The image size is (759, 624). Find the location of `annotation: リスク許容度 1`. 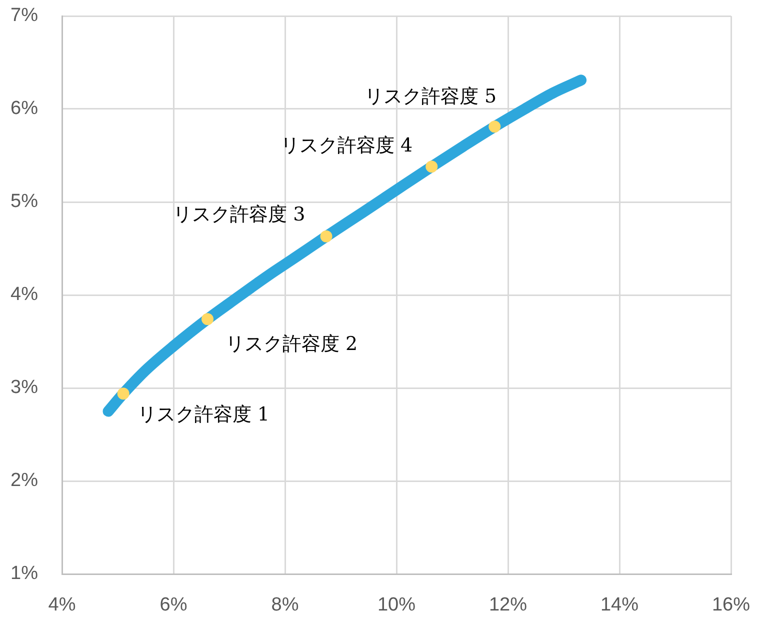

annotation: リスク許容度 1 is located at coordinates (203, 415).